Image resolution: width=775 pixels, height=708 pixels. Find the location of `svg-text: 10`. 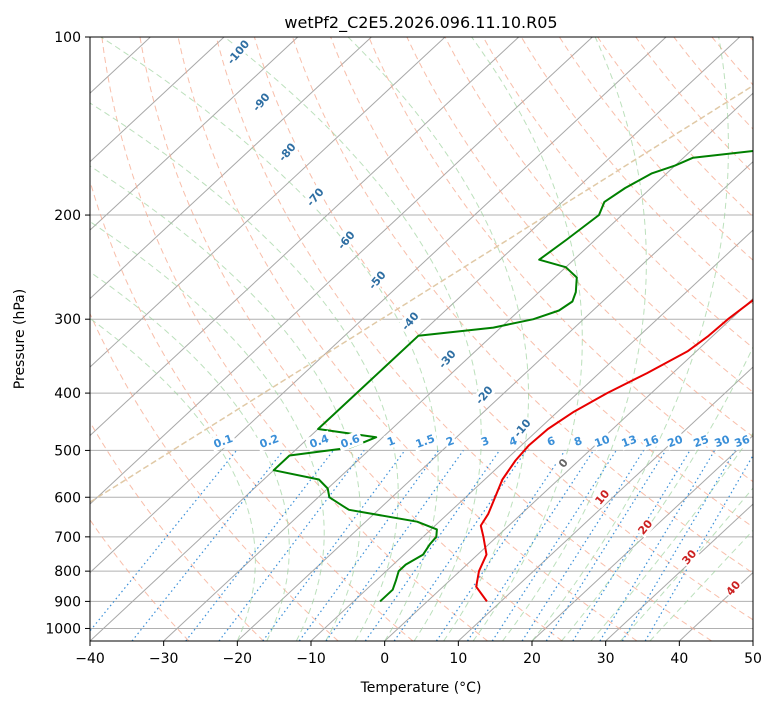

svg-text: 10 is located at coordinates (602, 442).